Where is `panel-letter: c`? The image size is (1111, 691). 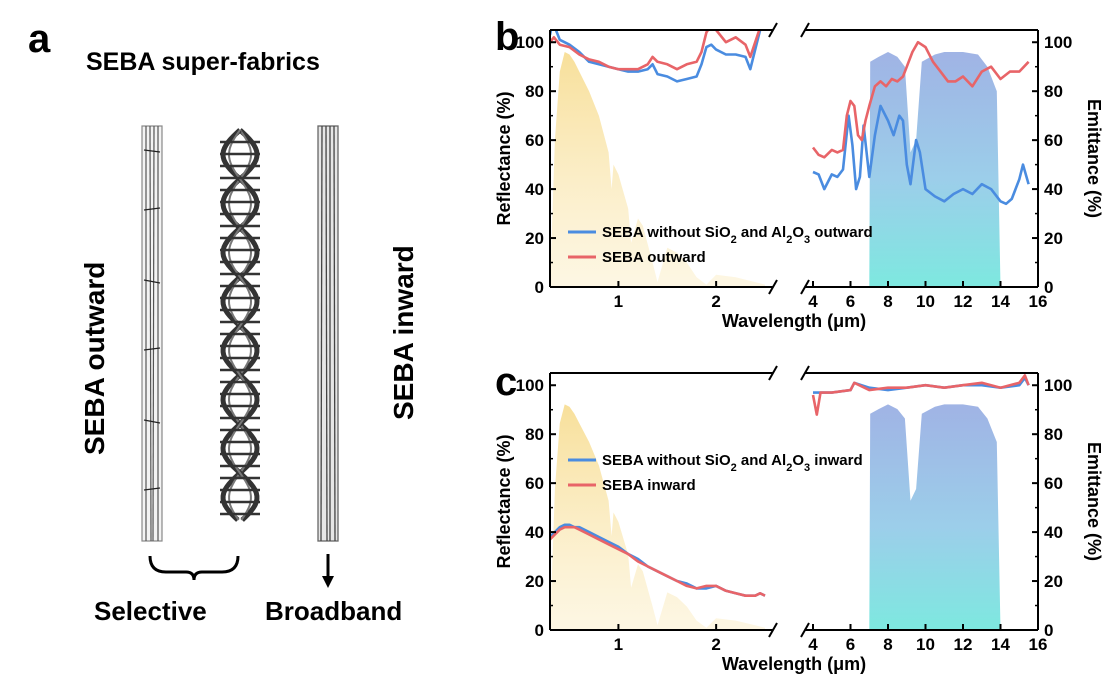 panel-letter: c is located at coordinates (506, 382).